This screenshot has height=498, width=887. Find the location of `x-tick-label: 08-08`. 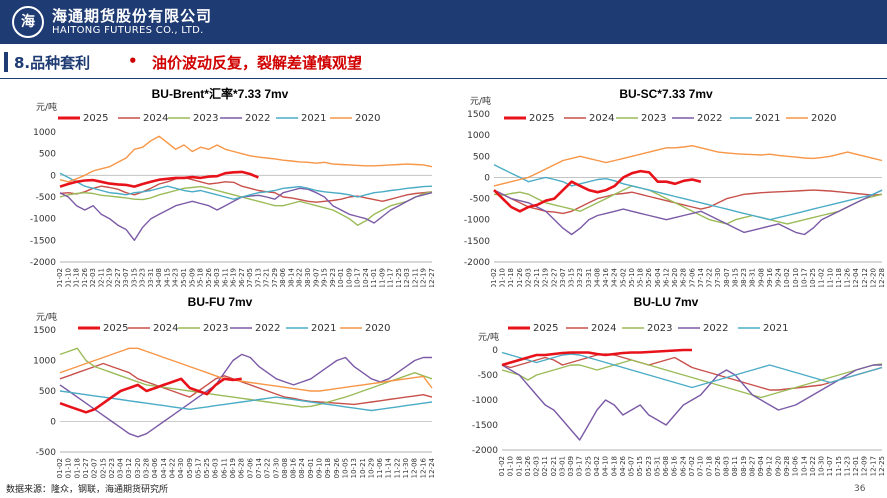

x-tick-label: 08-08 is located at coordinates (285, 468).